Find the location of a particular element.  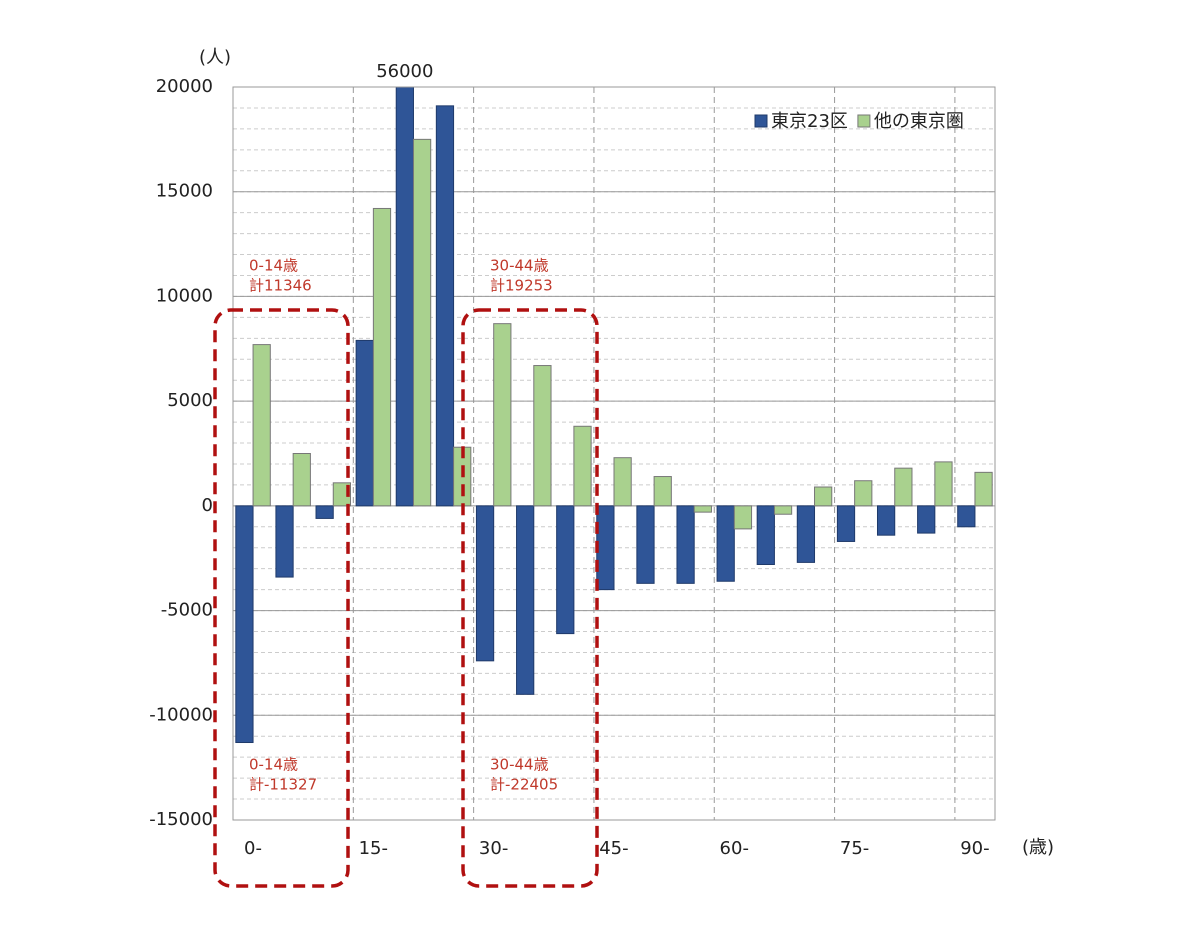

annotation: 計11346 is located at coordinates (280, 286).